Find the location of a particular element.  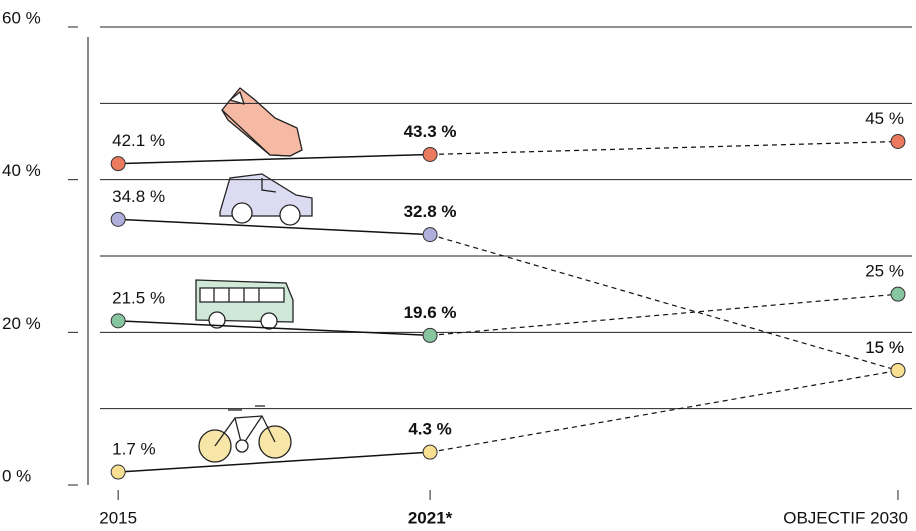

car-icon is located at coordinates (266, 199).